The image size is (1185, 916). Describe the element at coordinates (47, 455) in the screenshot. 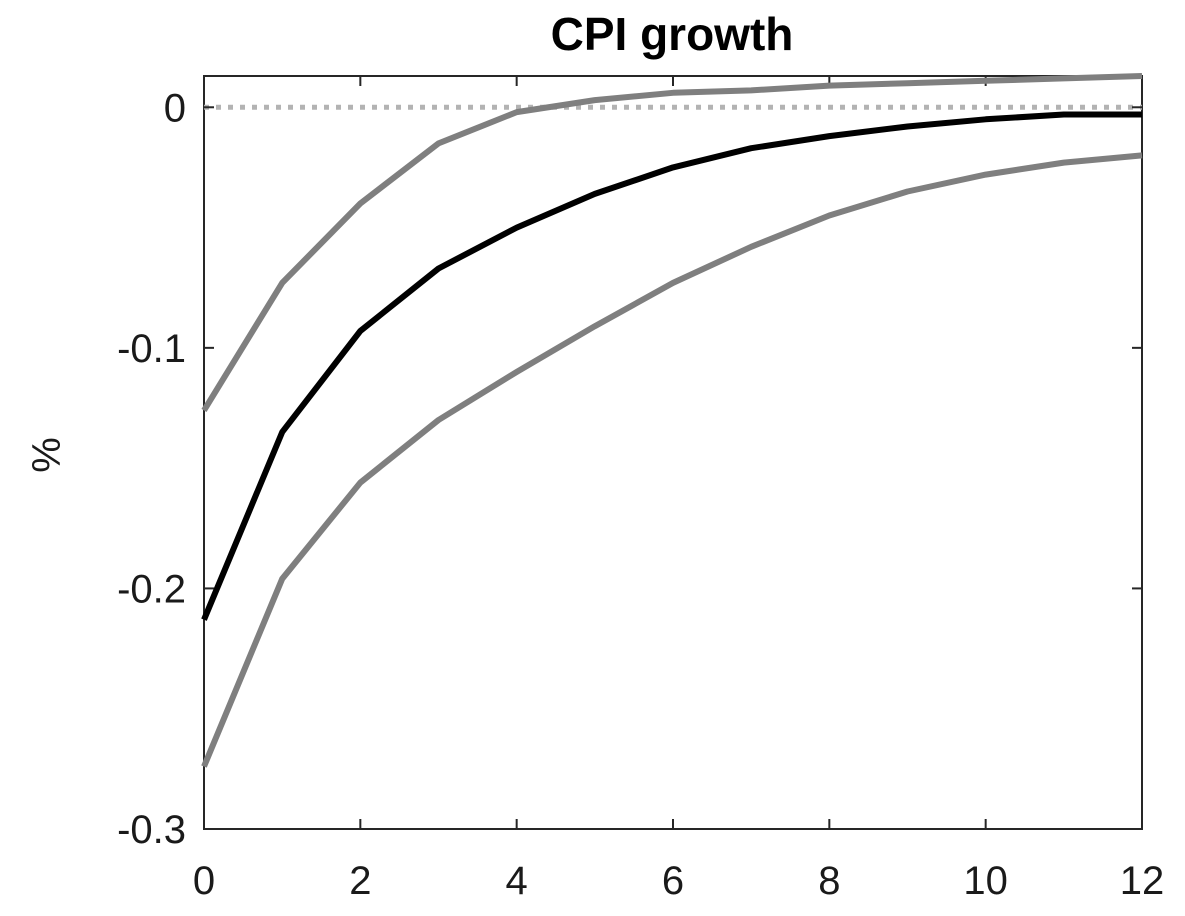

I see `y-axis-label: %` at that location.